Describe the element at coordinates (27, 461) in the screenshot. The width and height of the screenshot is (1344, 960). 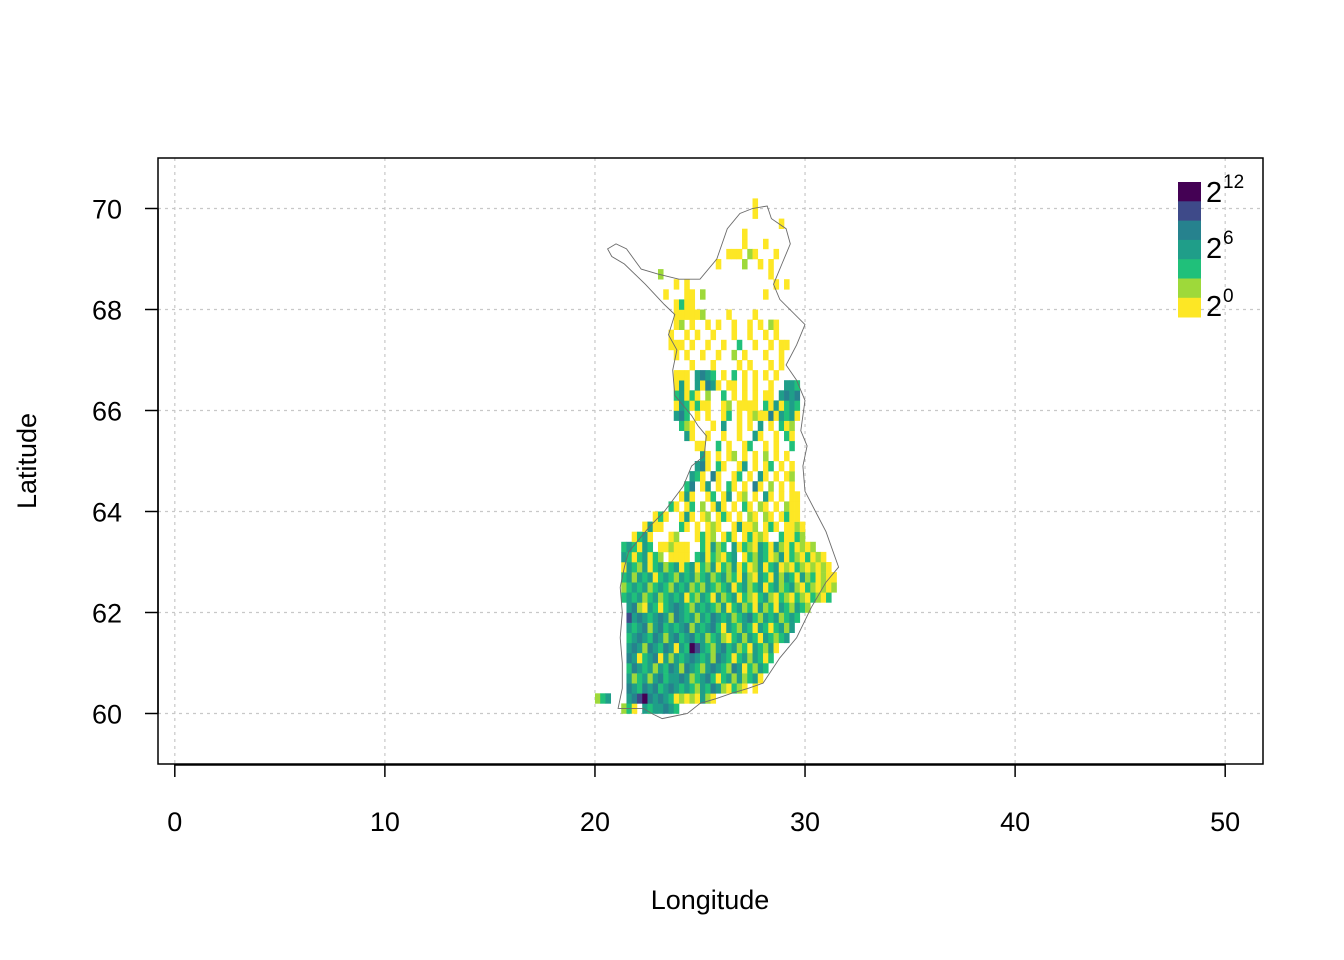
I see `y-axis-title: Latitude` at that location.